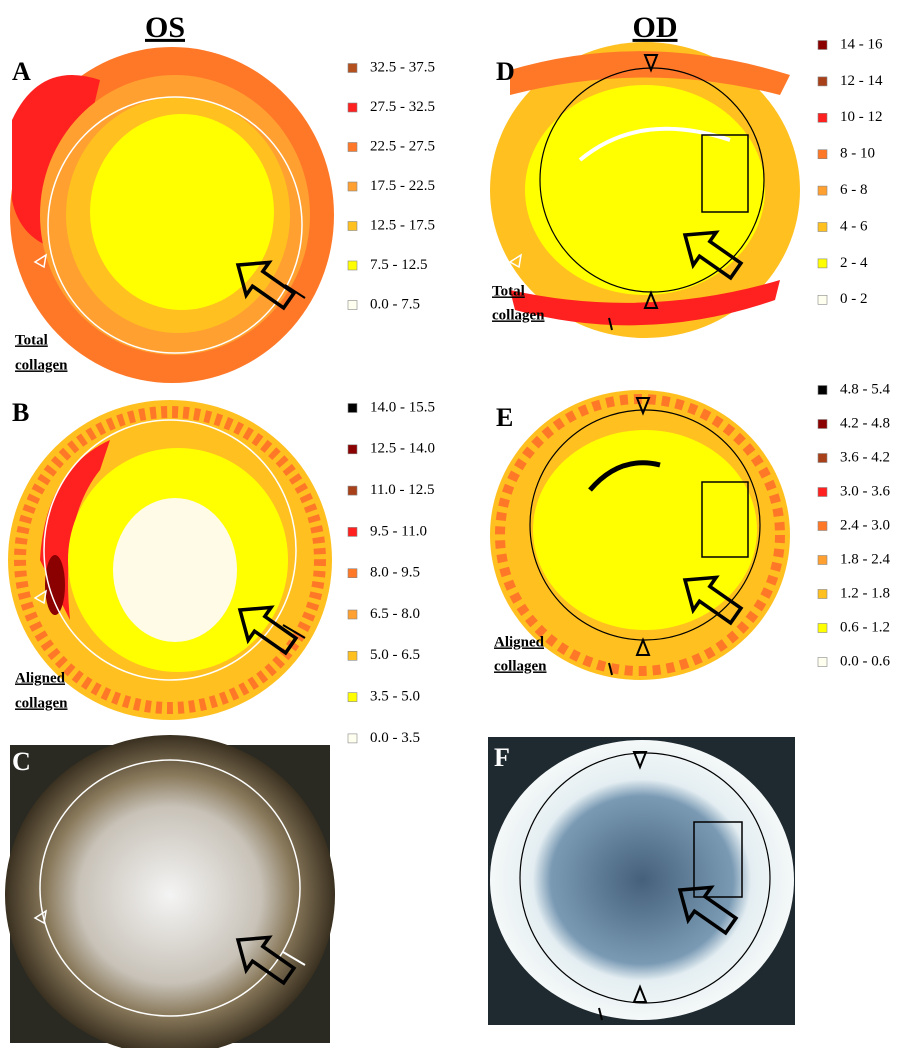  What do you see at coordinates (402, 186) in the screenshot?
I see `legend-label: 17.5 - 22.5` at bounding box center [402, 186].